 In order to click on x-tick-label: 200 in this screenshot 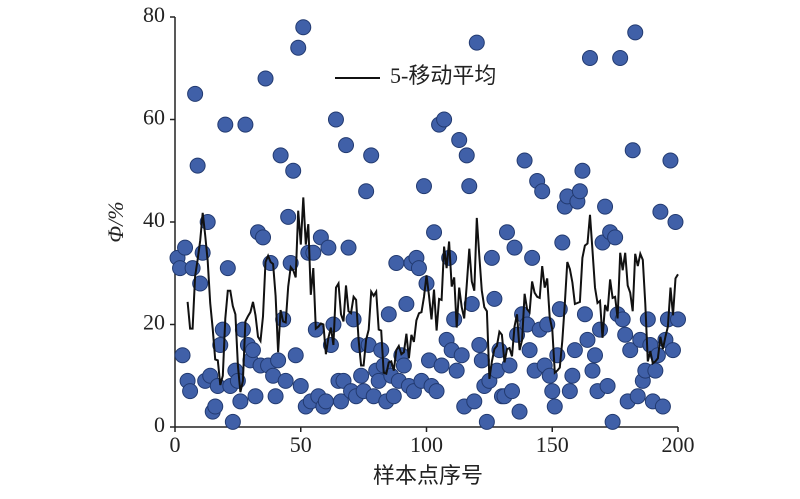, I will do `click(678, 444)`.